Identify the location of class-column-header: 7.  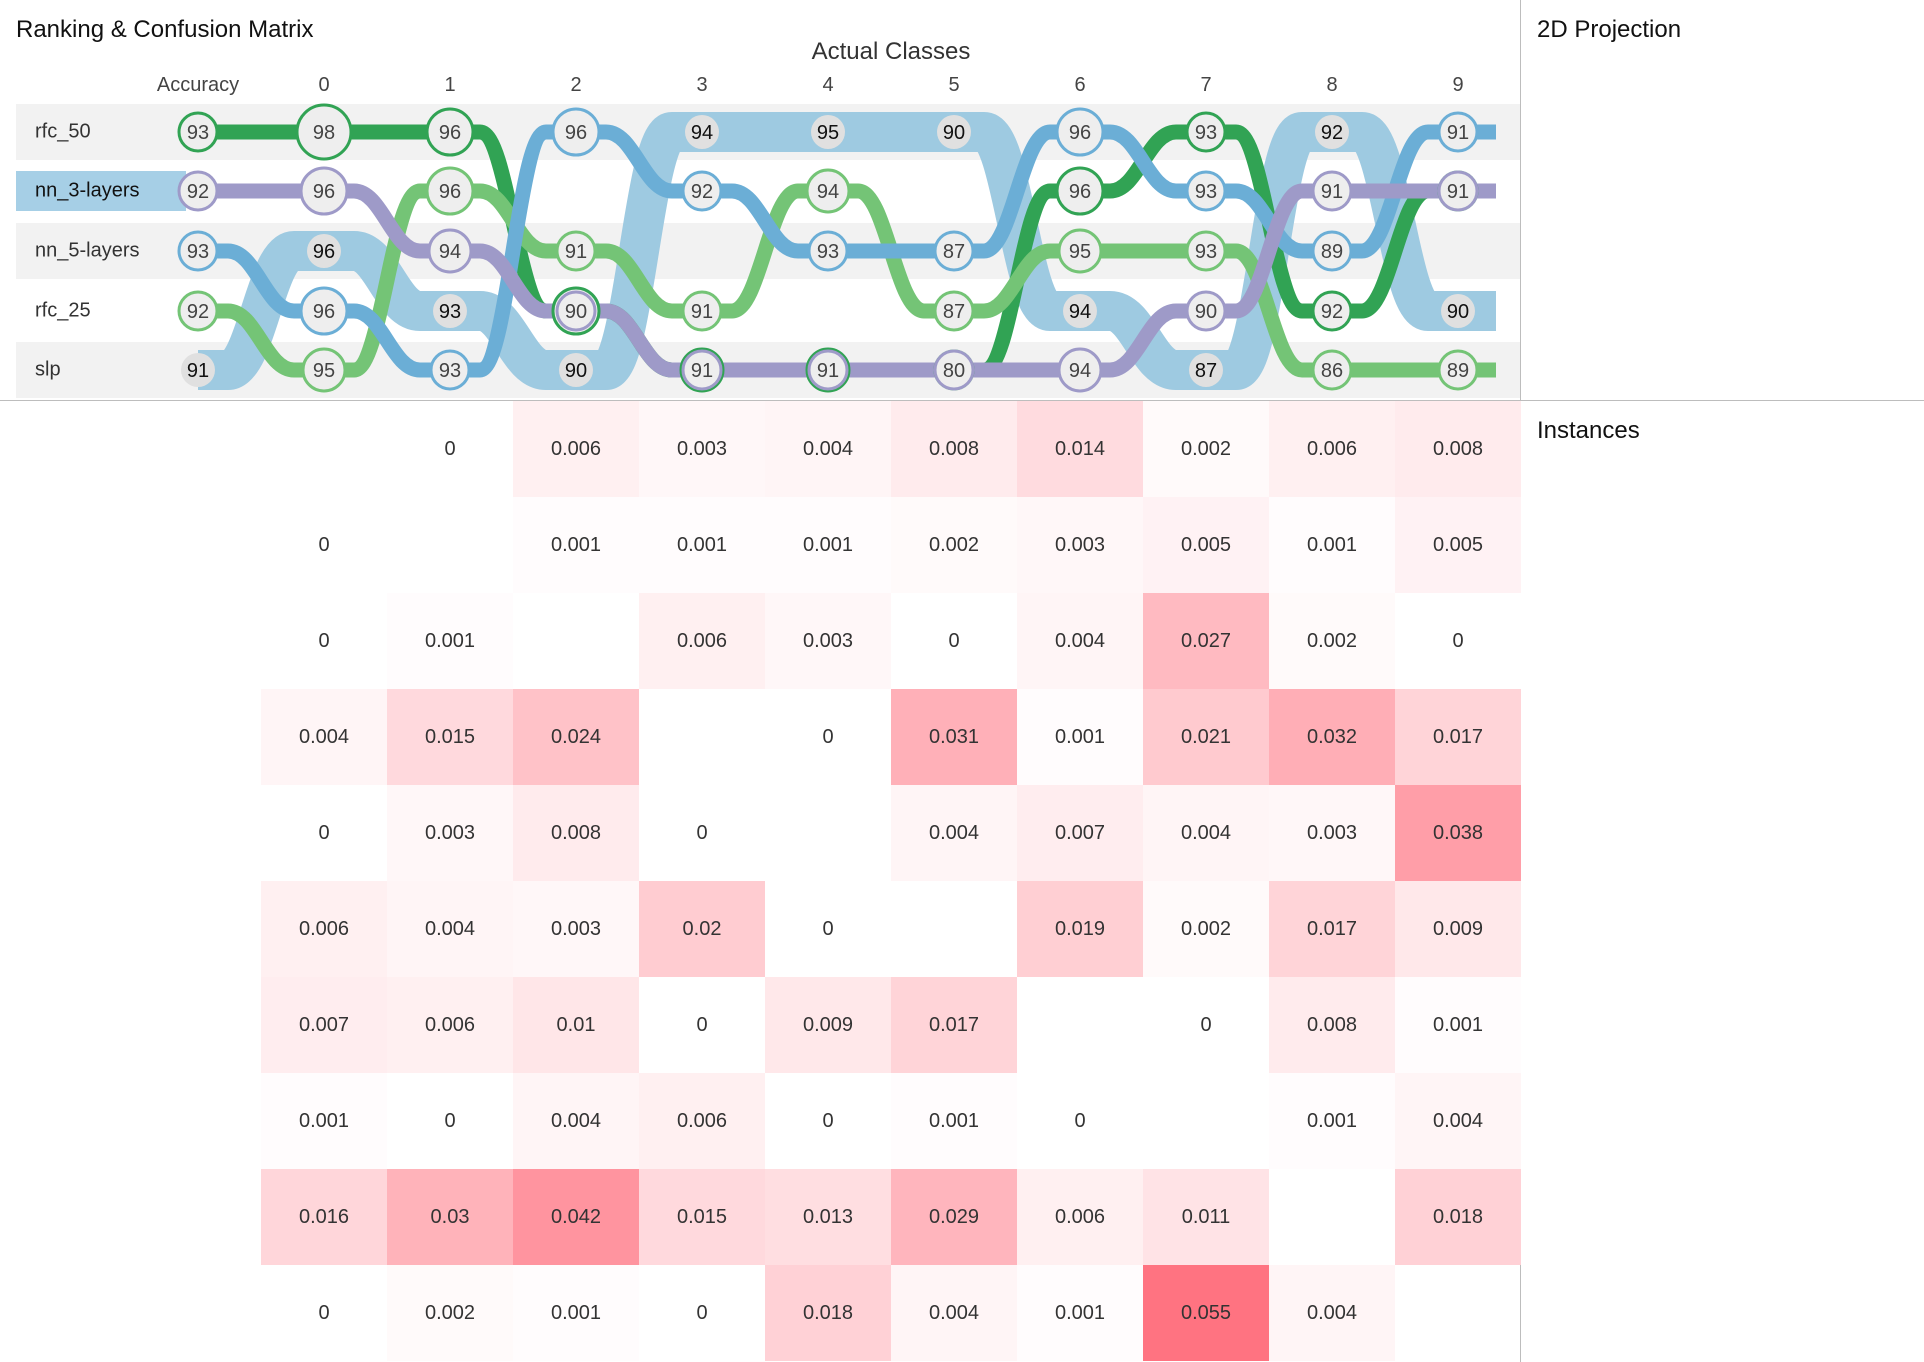
(1206, 85).